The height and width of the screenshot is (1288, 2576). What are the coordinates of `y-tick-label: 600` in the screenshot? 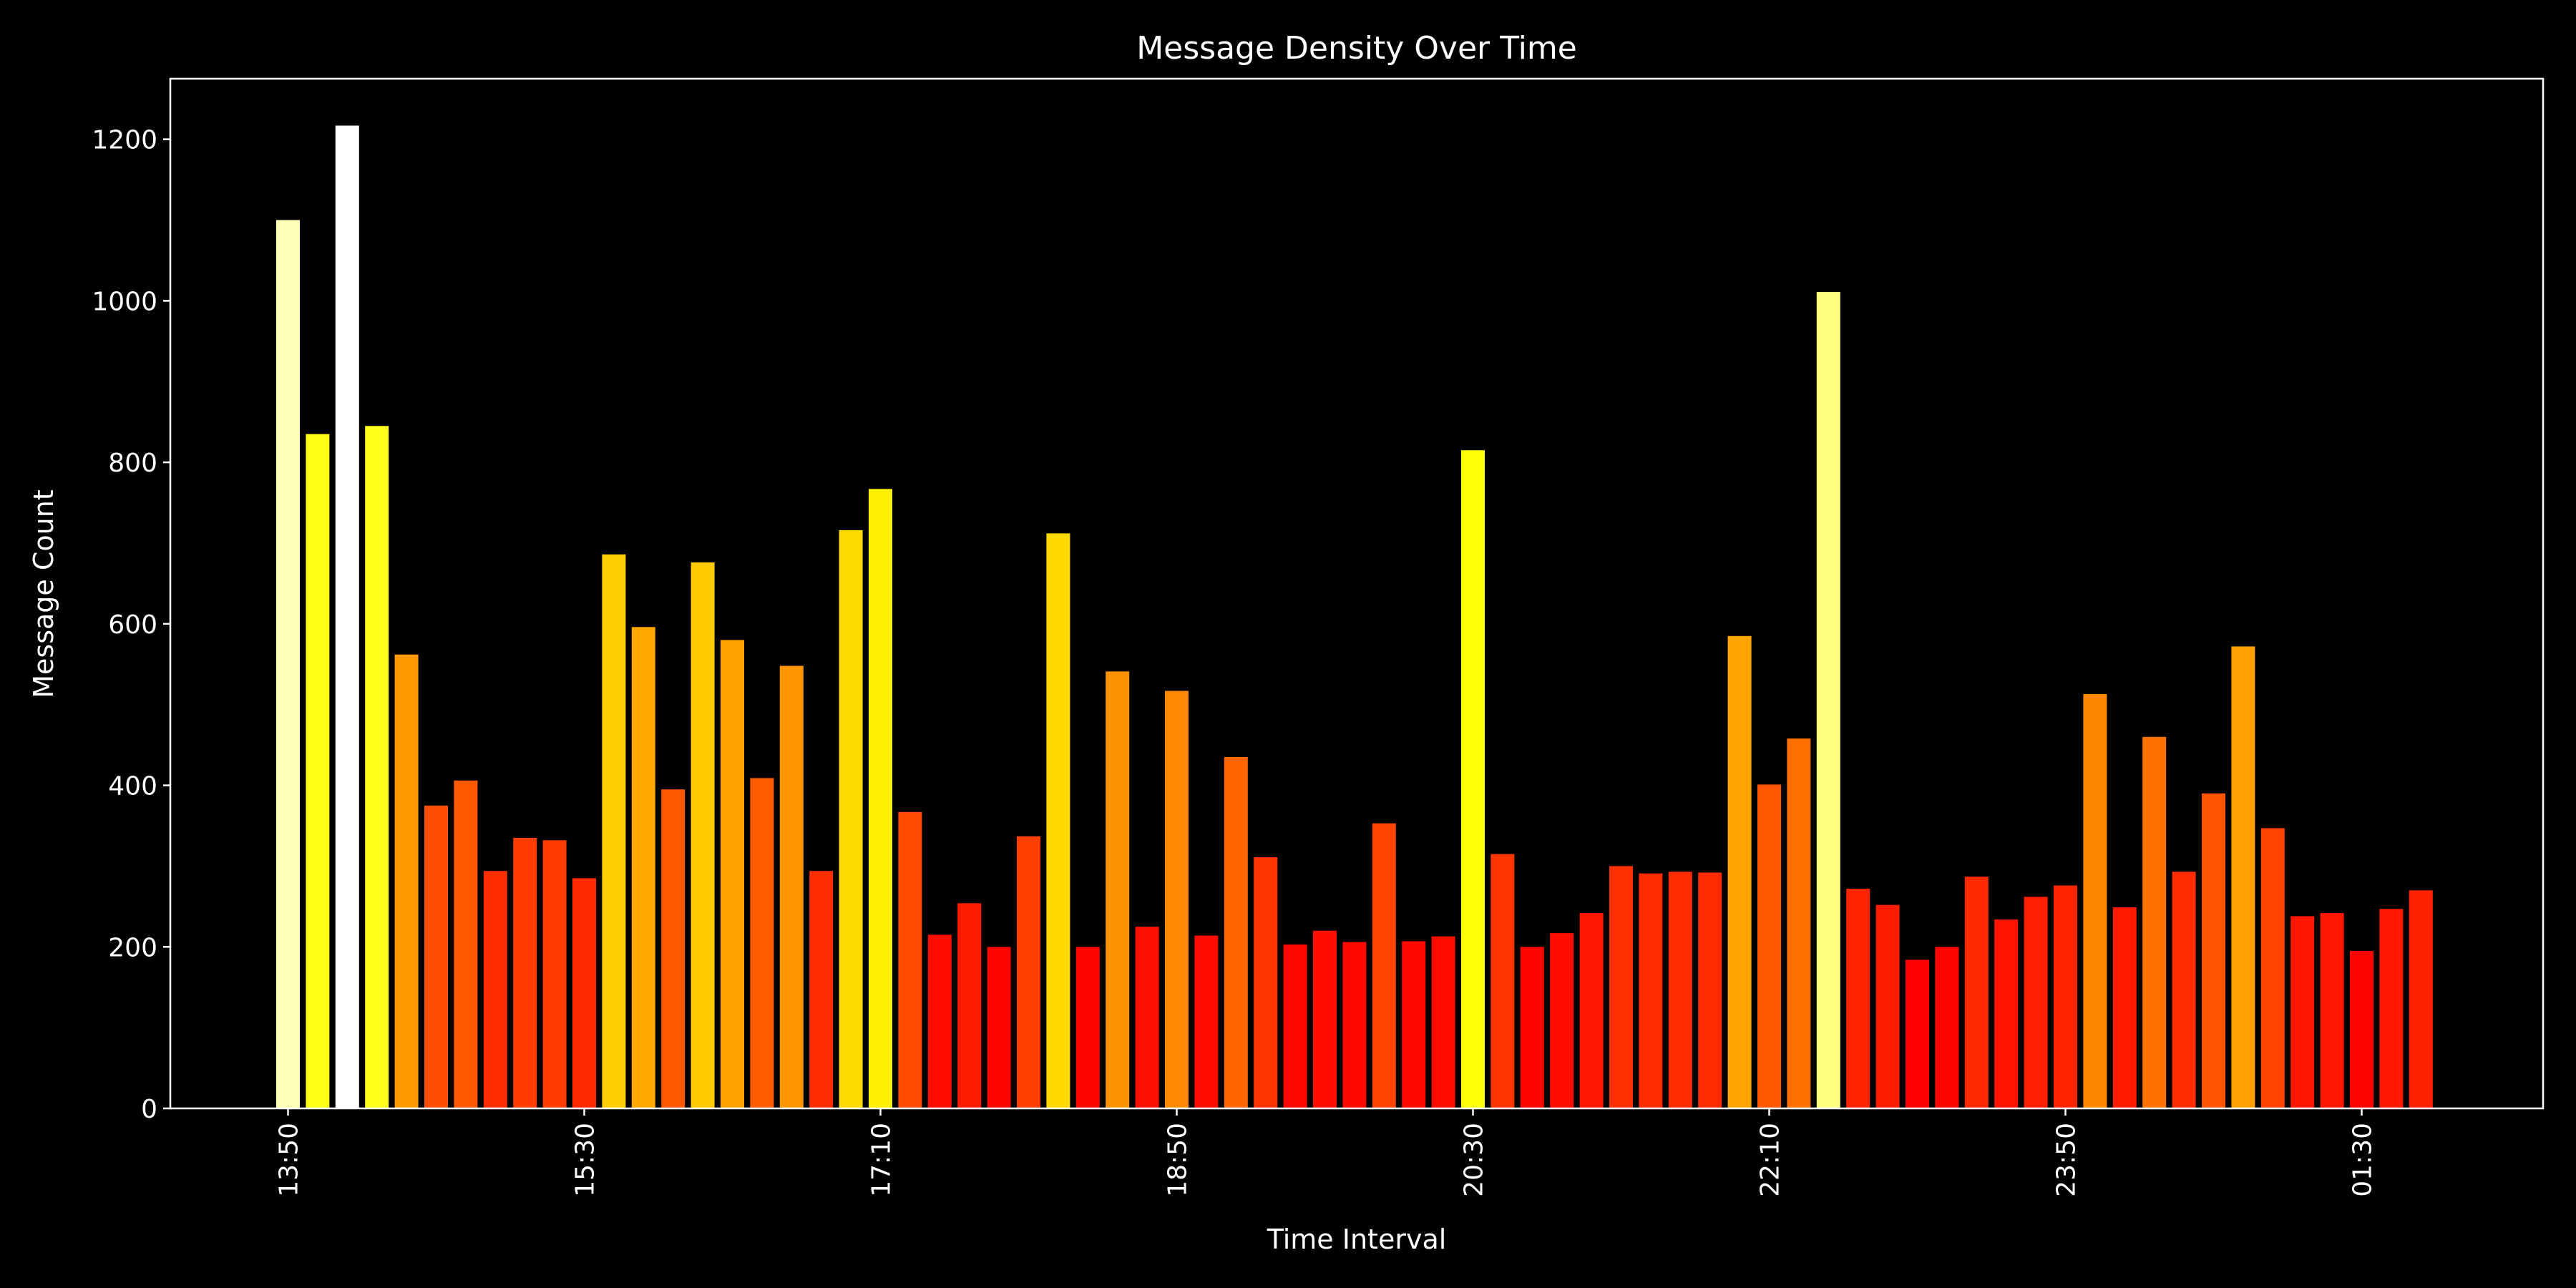 It's located at (132, 625).